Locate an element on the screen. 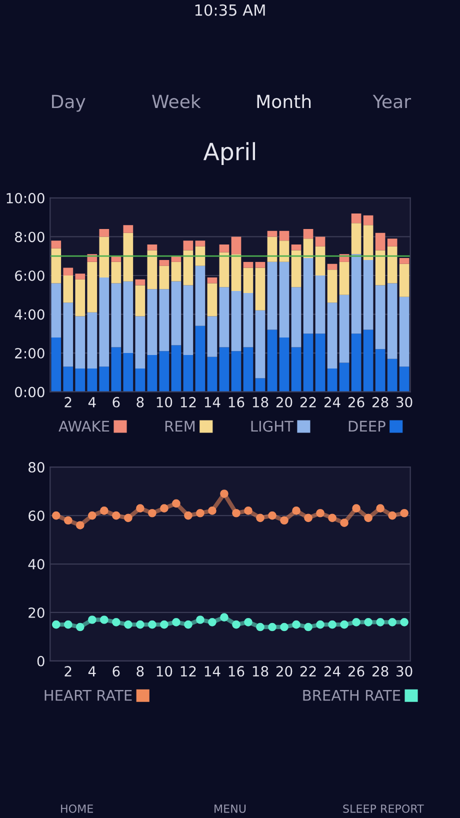 The width and height of the screenshot is (460, 818). x-tick-label: 28 is located at coordinates (380, 402).